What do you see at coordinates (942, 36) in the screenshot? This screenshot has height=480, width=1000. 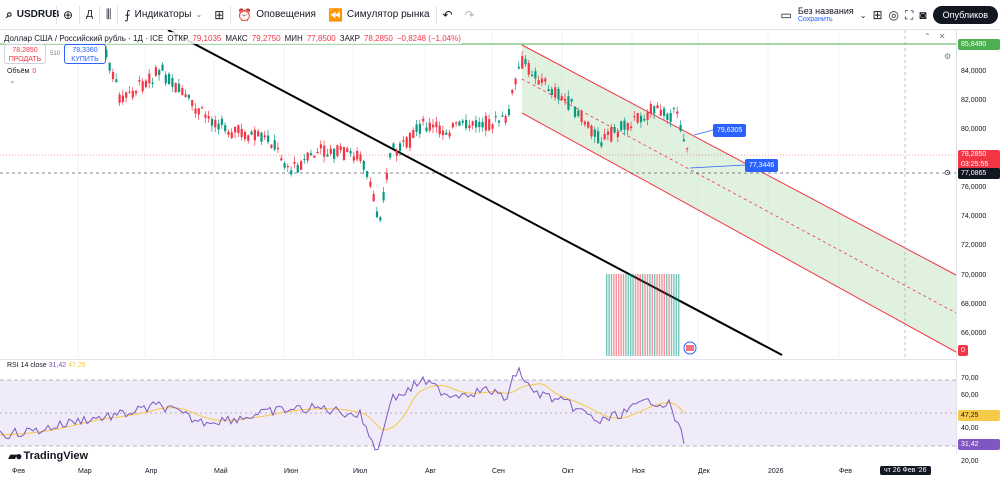 I see `close-icon: ✕` at bounding box center [942, 36].